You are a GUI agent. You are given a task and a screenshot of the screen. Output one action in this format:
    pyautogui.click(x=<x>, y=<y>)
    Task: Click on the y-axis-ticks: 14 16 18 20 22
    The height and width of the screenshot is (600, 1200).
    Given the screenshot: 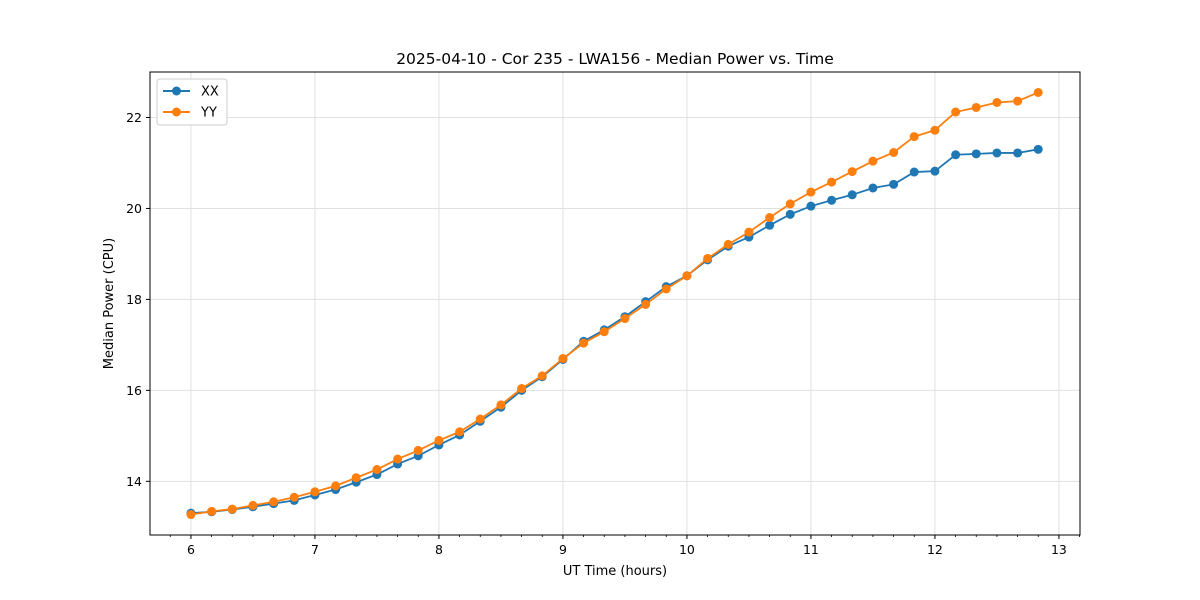 What is the action you would take?
    pyautogui.click(x=138, y=299)
    